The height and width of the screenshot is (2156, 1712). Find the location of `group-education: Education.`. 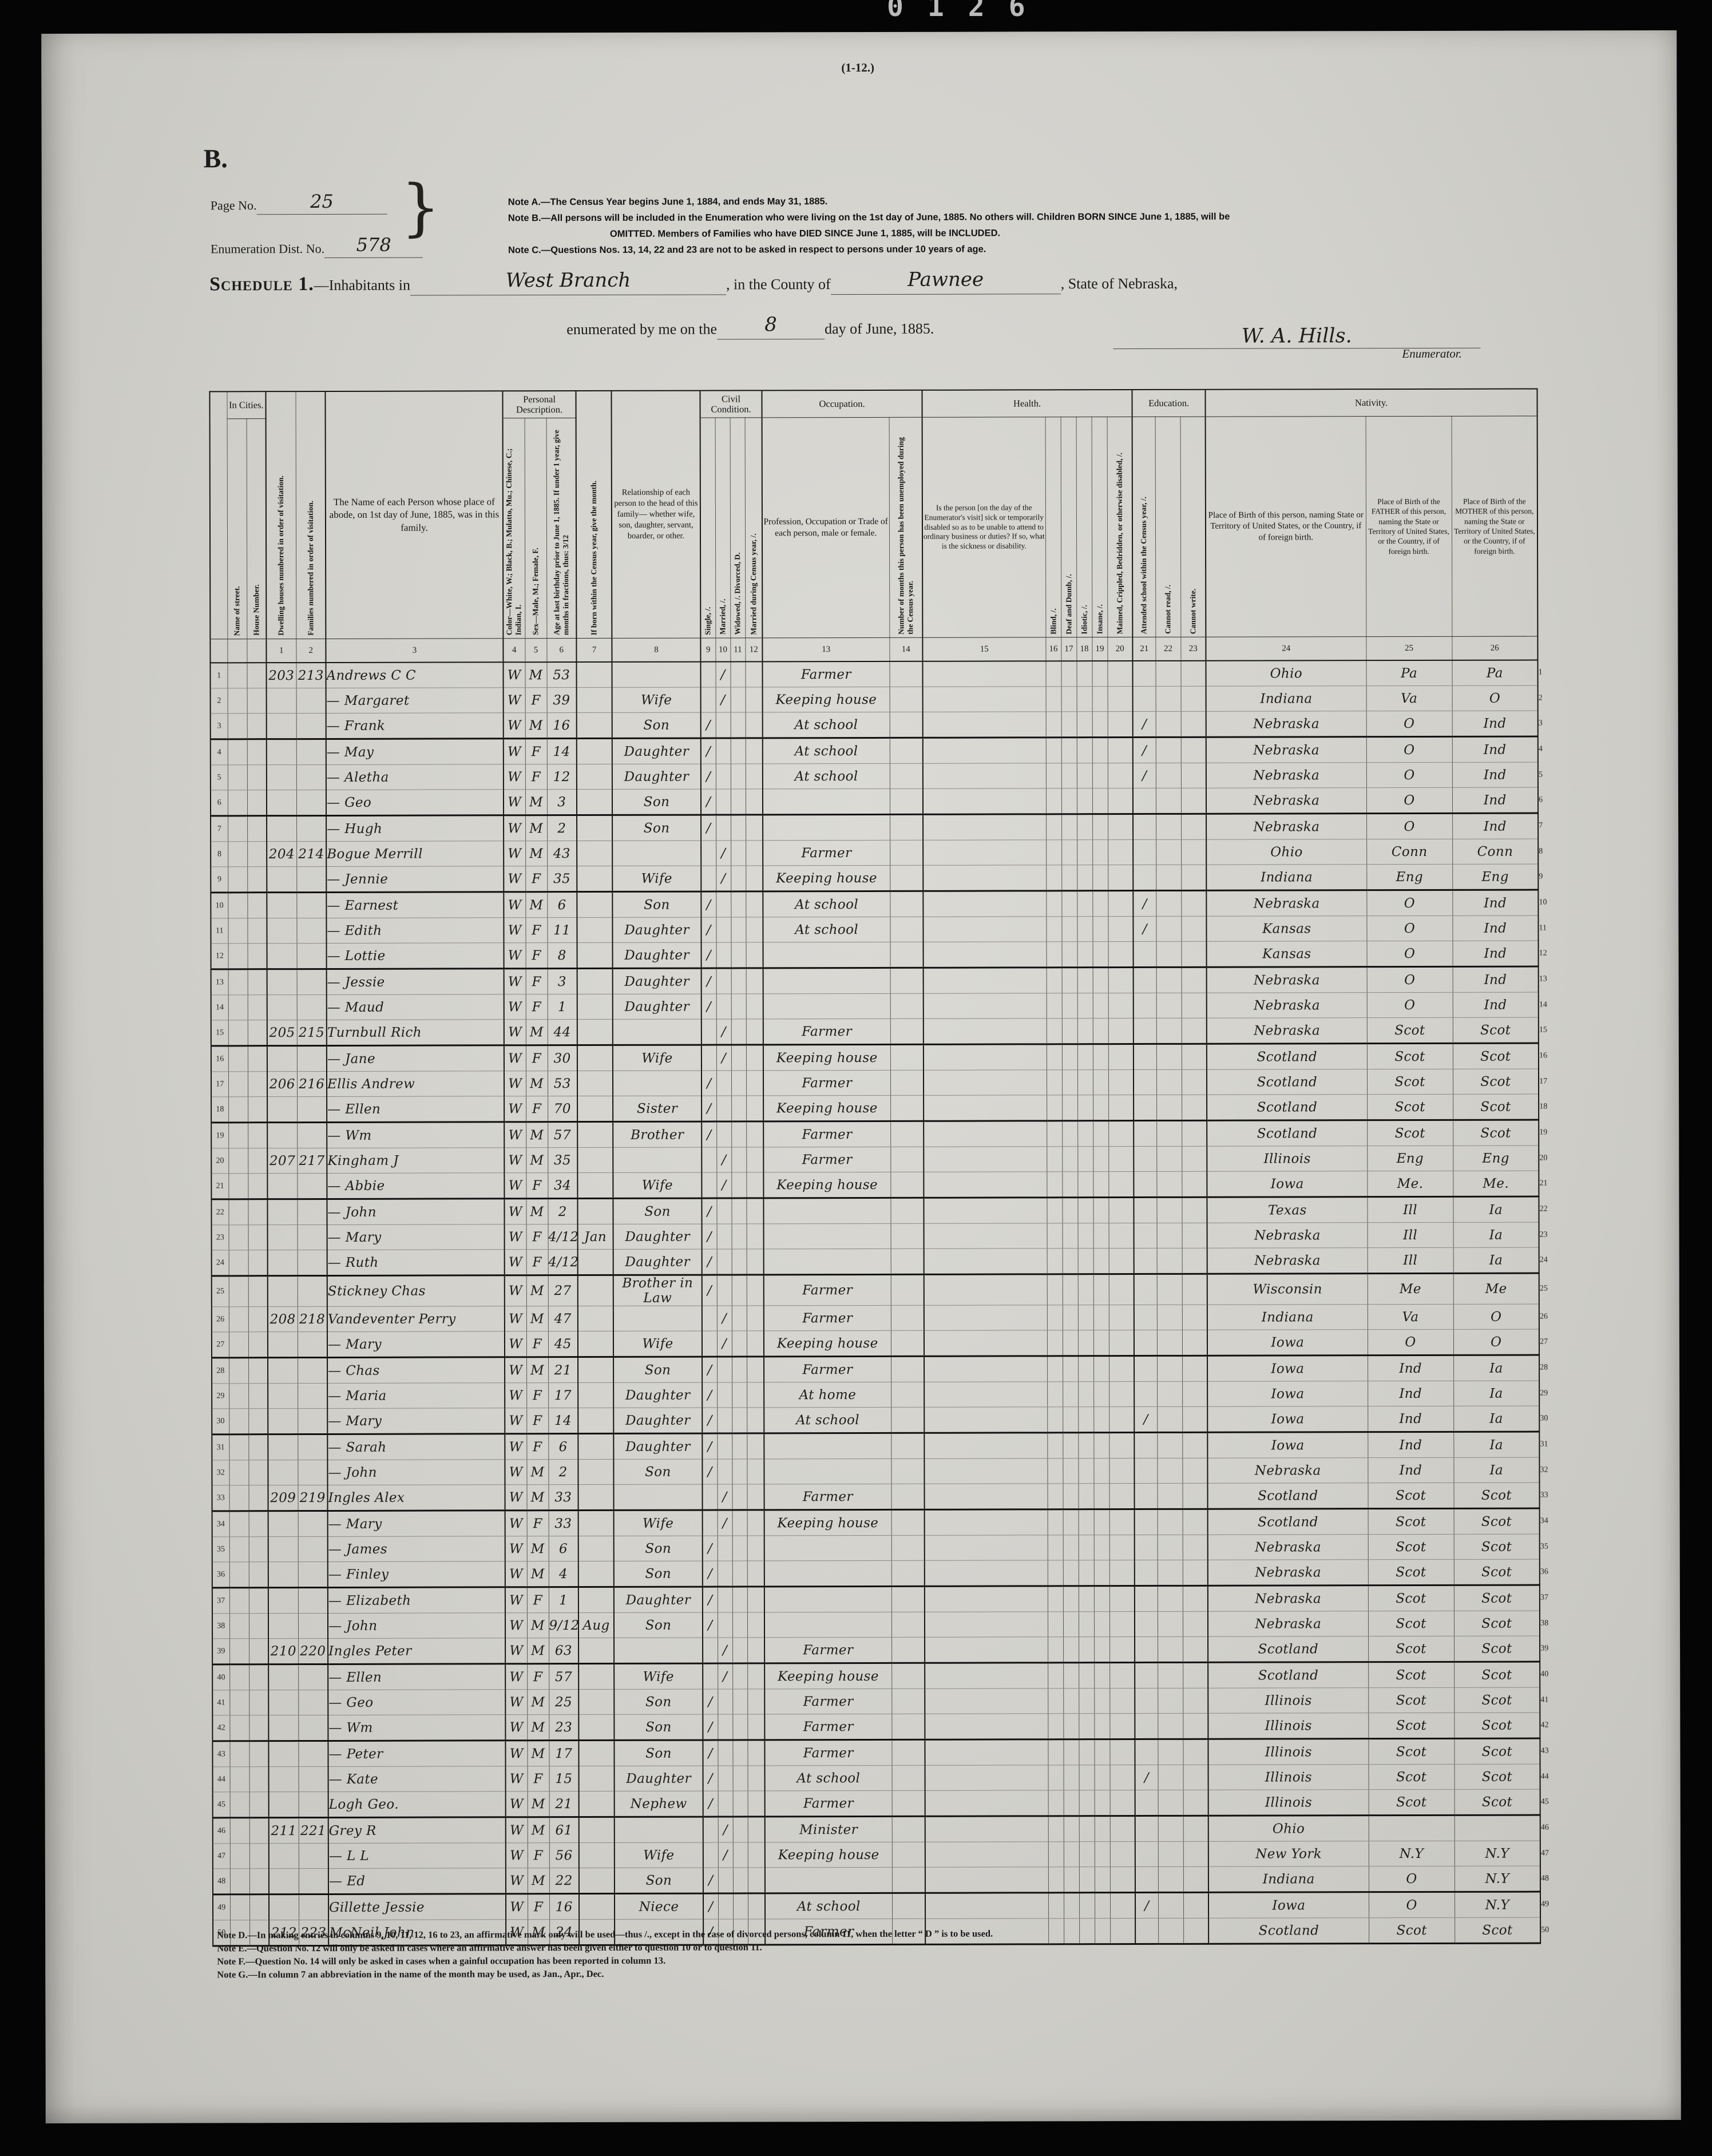

group-education: Education. is located at coordinates (1169, 403).